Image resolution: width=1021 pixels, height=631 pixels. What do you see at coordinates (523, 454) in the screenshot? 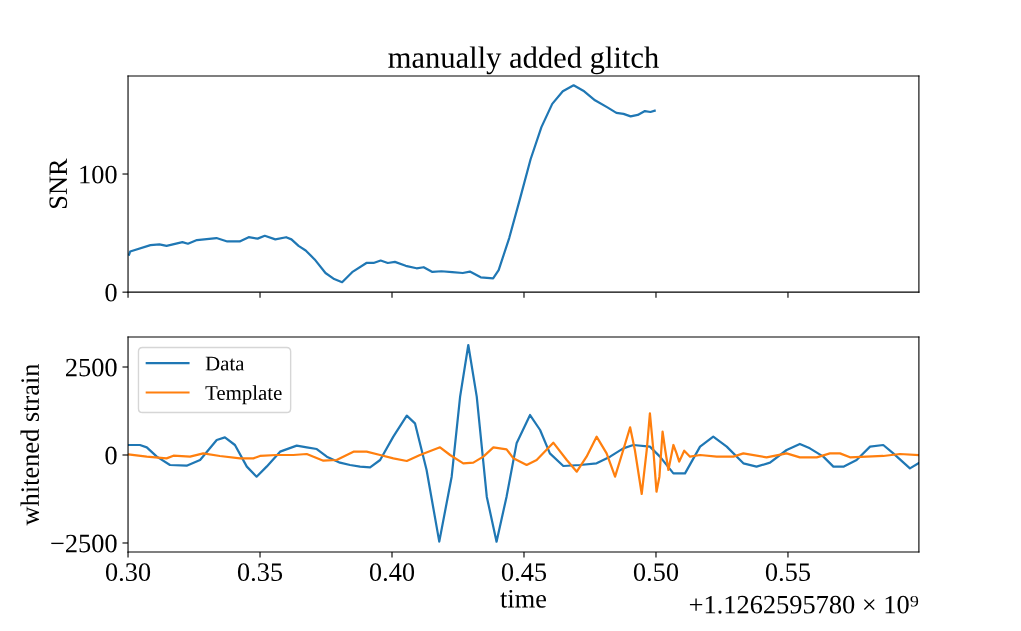
I see `line-series` at bounding box center [523, 454].